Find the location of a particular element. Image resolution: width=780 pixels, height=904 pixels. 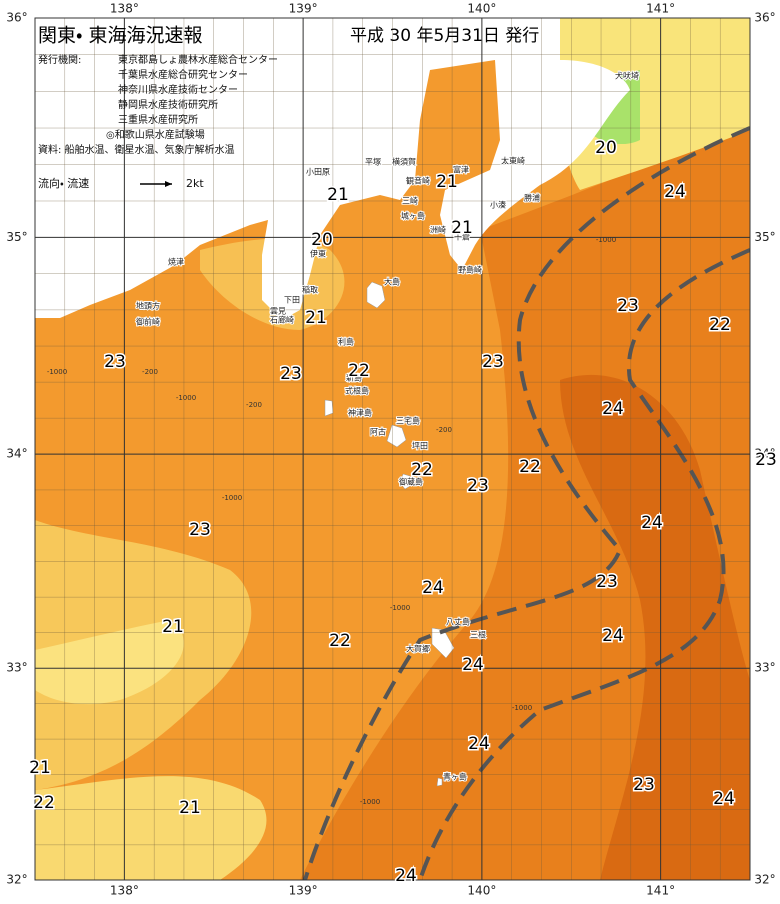

place-name: 青ヶ島 is located at coordinates (455, 777).